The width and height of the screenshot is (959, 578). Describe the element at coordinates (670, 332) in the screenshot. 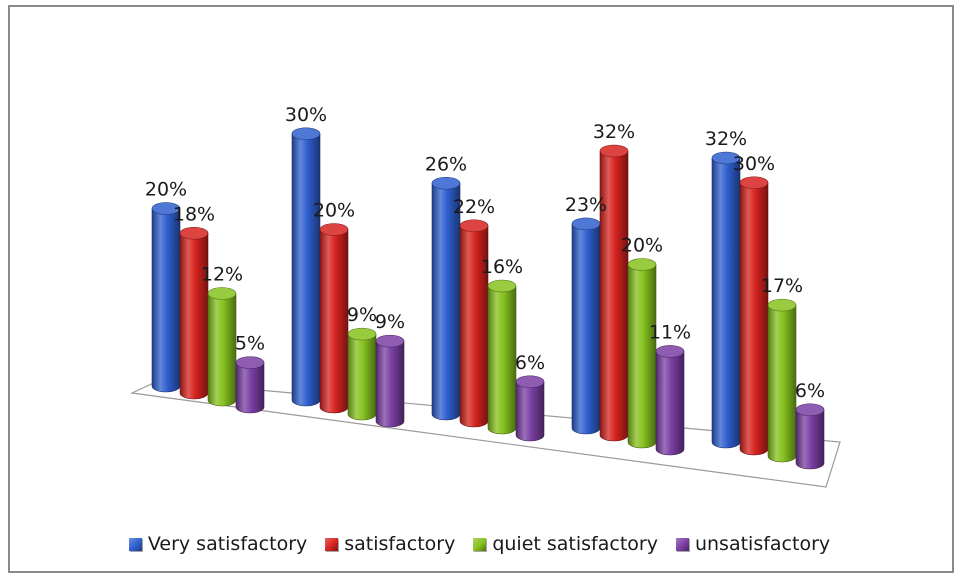

I see `data-label: 11%` at that location.